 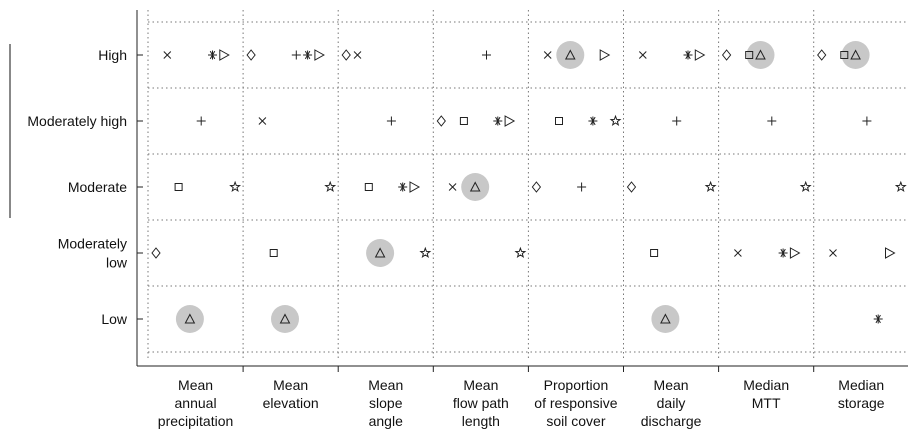 What do you see at coordinates (77, 121) in the screenshot?
I see `y-tick-label: Moderately high` at bounding box center [77, 121].